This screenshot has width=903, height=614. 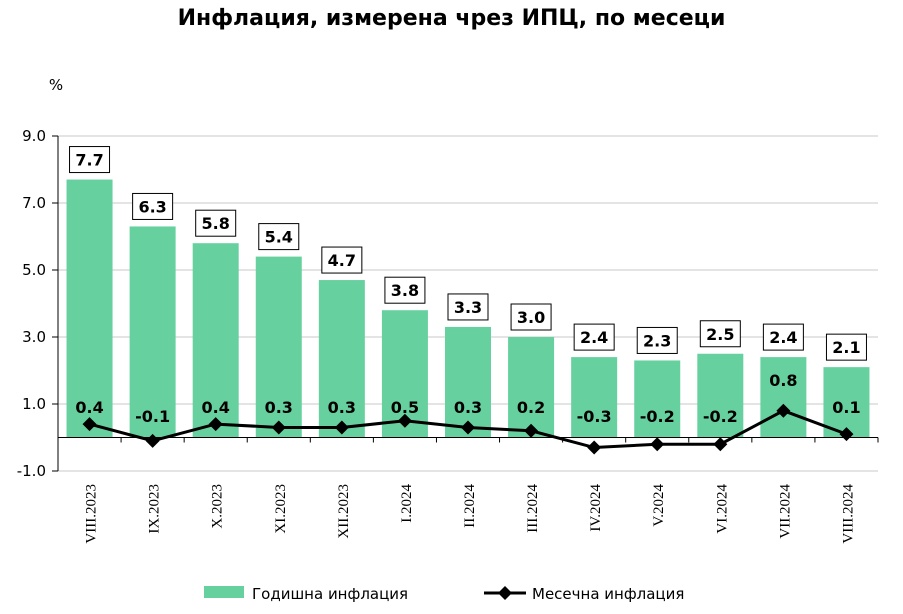 I want to click on y-axis: 9.0 7.0 5.0 3.0 1.0 -1.0%, so click(x=40, y=278).